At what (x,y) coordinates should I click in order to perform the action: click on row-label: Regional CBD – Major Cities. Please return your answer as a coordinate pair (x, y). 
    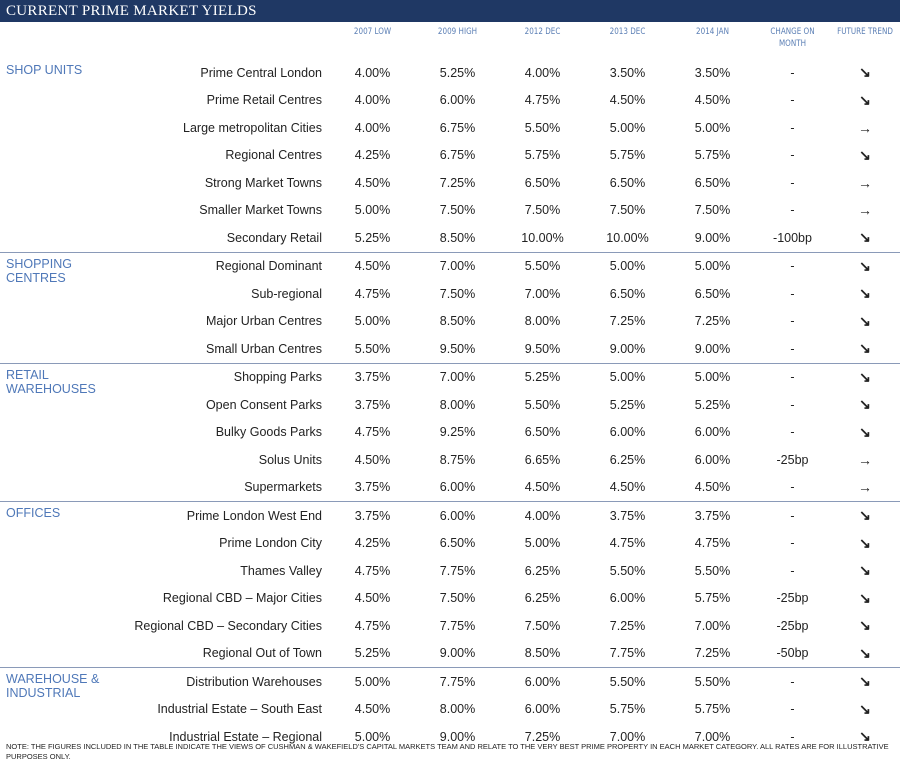
    Looking at the image, I should click on (242, 598).